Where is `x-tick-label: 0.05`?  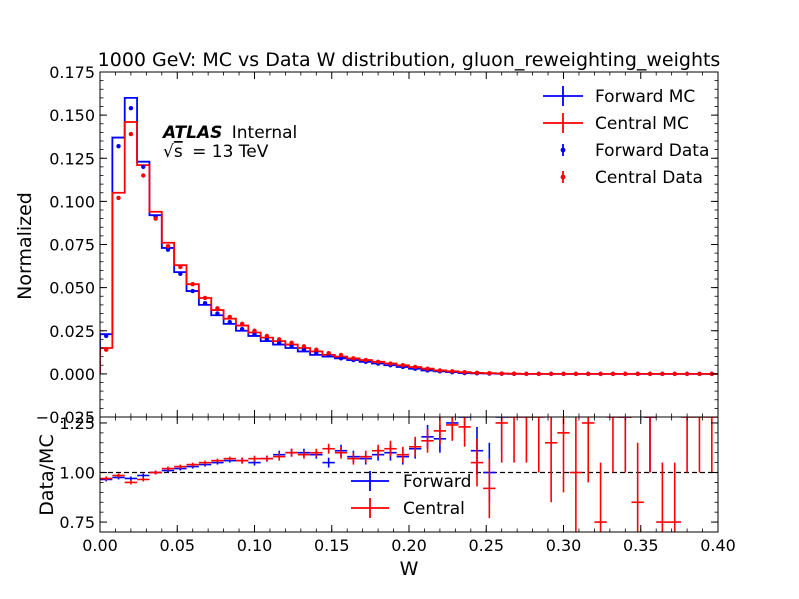 x-tick-label: 0.05 is located at coordinates (177, 545).